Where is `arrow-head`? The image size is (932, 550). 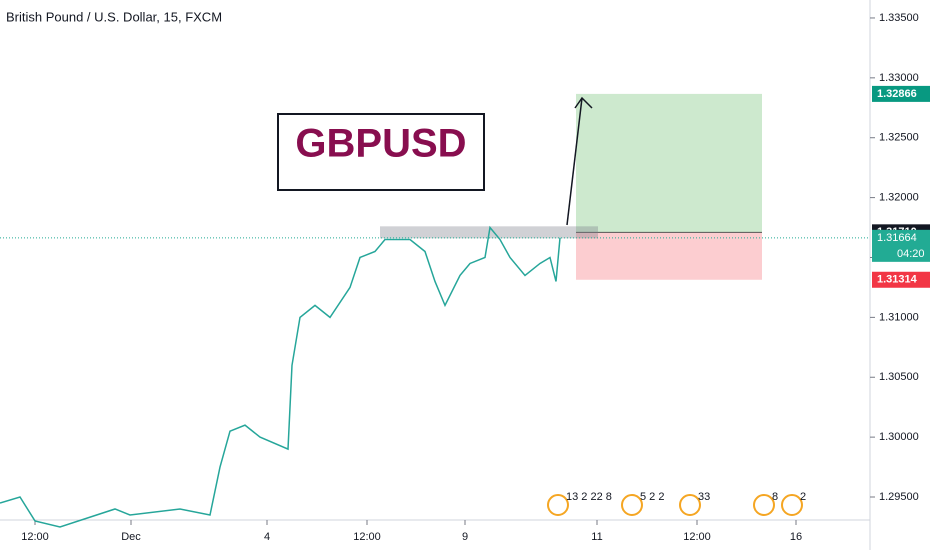
arrow-head is located at coordinates (583, 102).